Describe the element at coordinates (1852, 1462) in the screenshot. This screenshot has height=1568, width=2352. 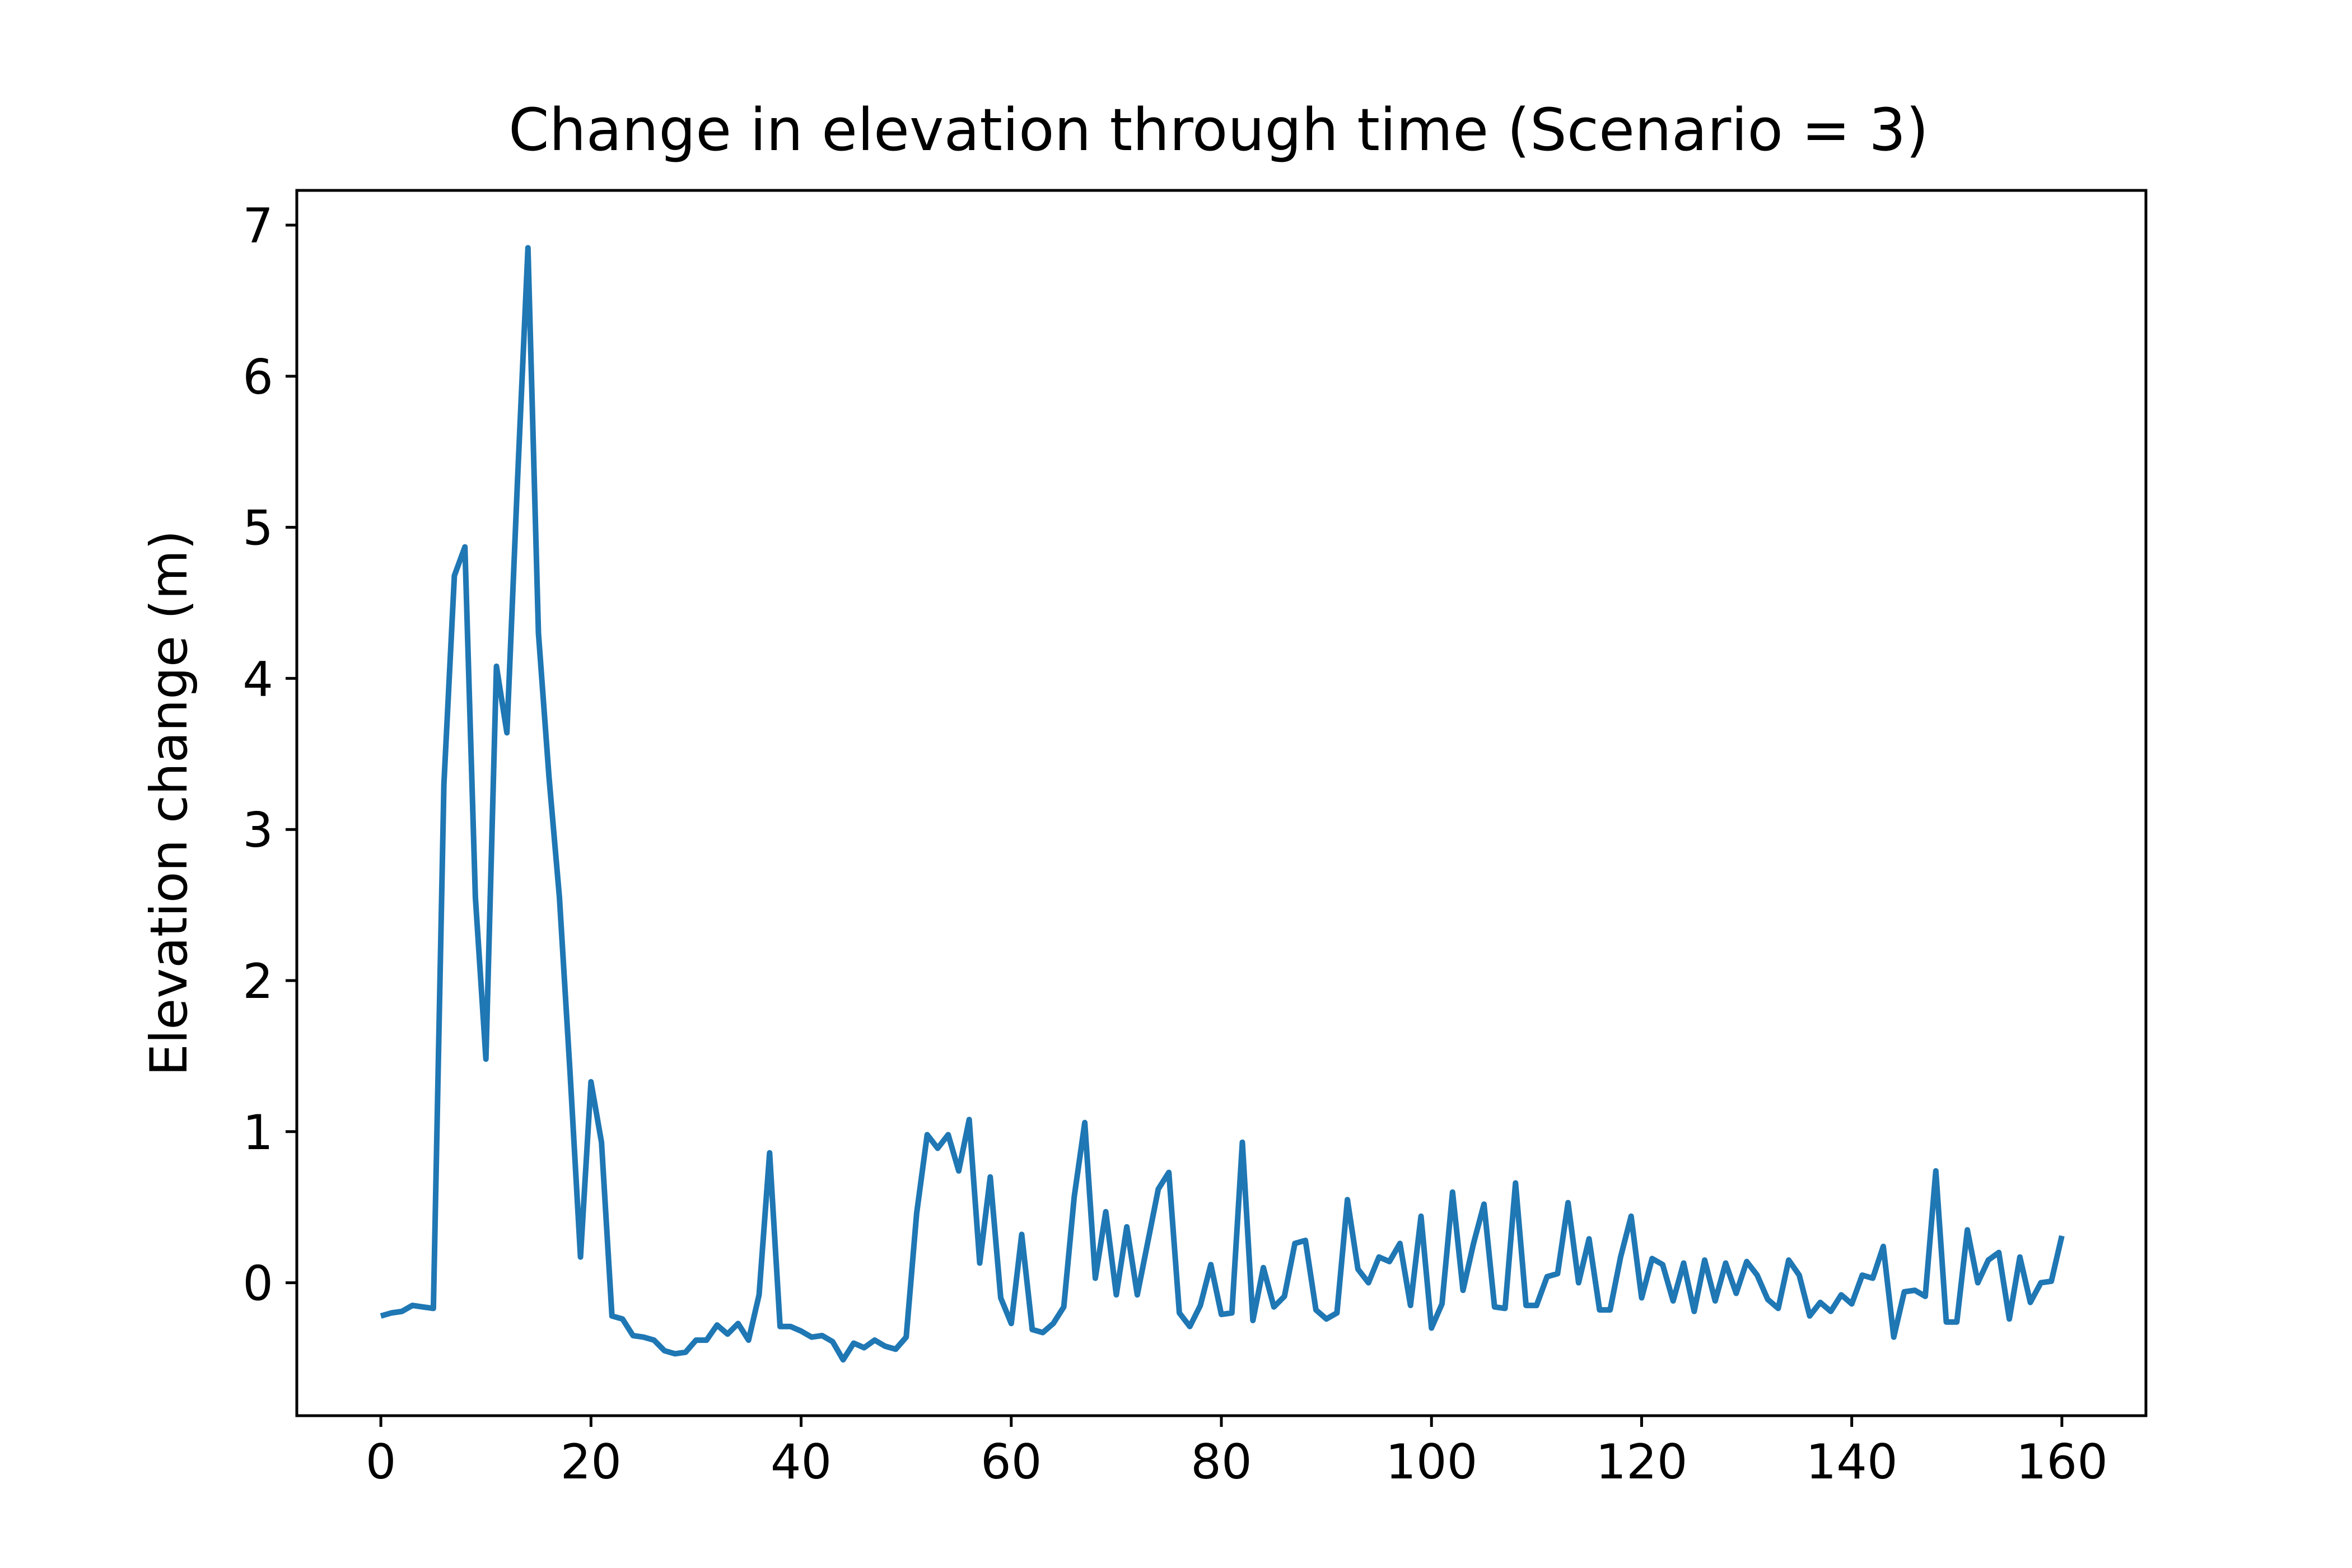
I see `x-tick-label: 140` at that location.